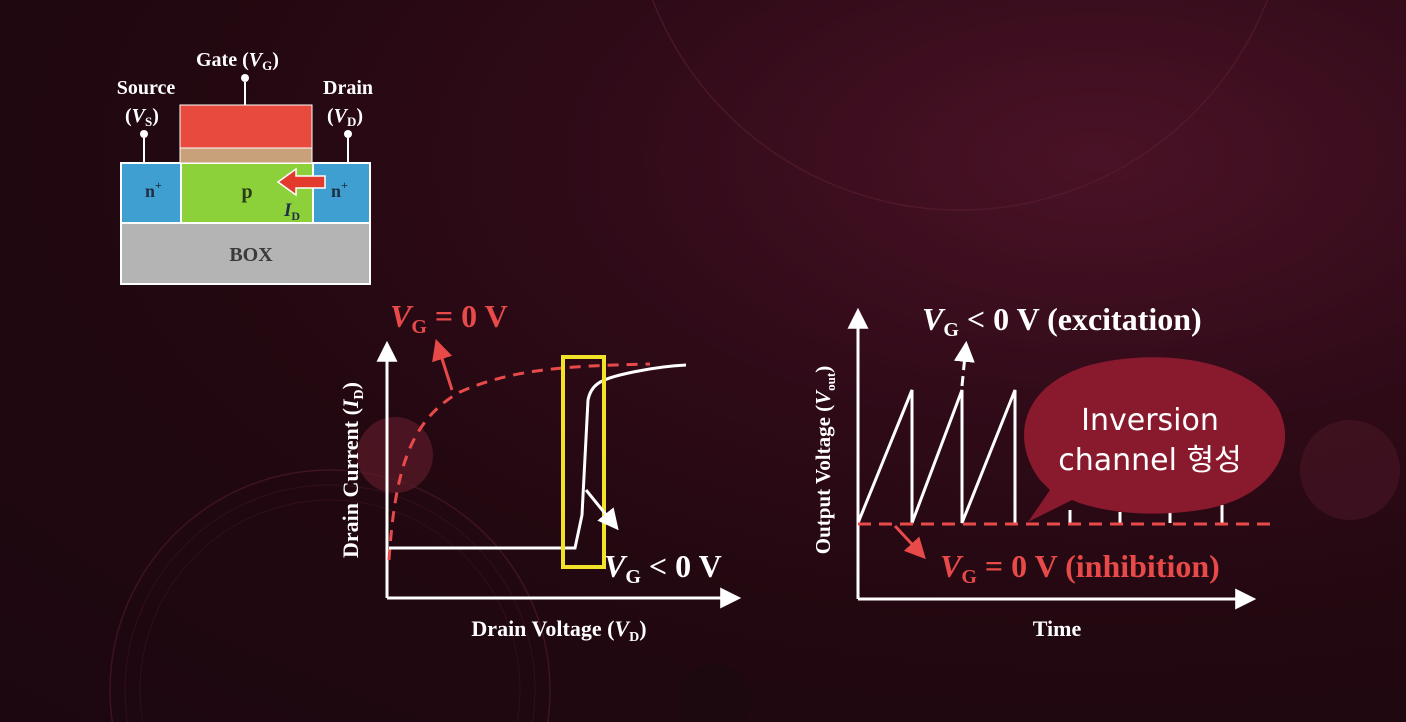 The width and height of the screenshot is (1406, 722). I want to click on vout-excite-pointer, so click(964, 363).